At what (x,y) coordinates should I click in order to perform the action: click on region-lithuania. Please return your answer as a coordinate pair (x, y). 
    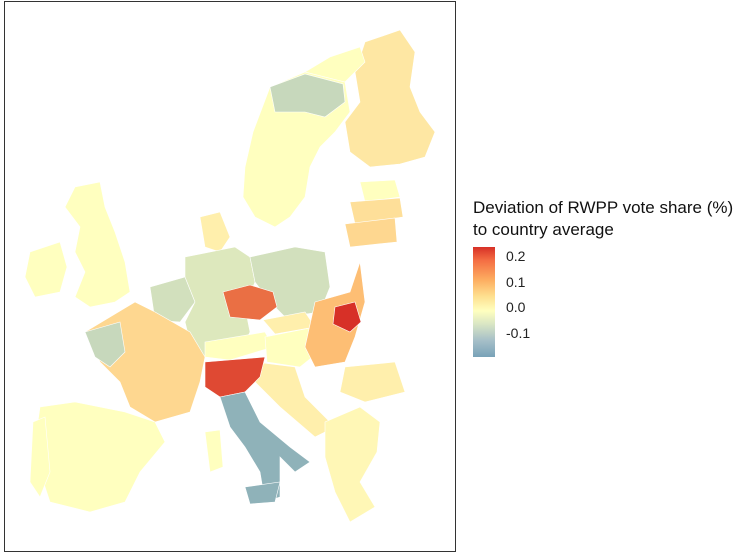
    Looking at the image, I should click on (371, 232).